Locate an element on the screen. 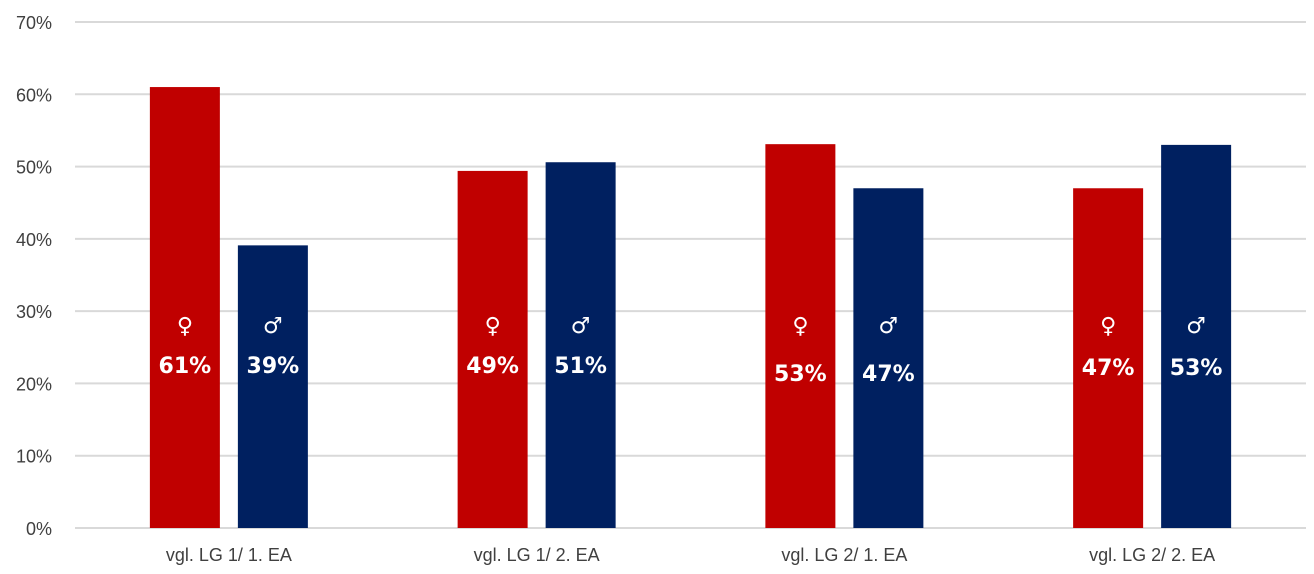 This screenshot has height=574, width=1314. y-tick-label: 50% is located at coordinates (34, 168).